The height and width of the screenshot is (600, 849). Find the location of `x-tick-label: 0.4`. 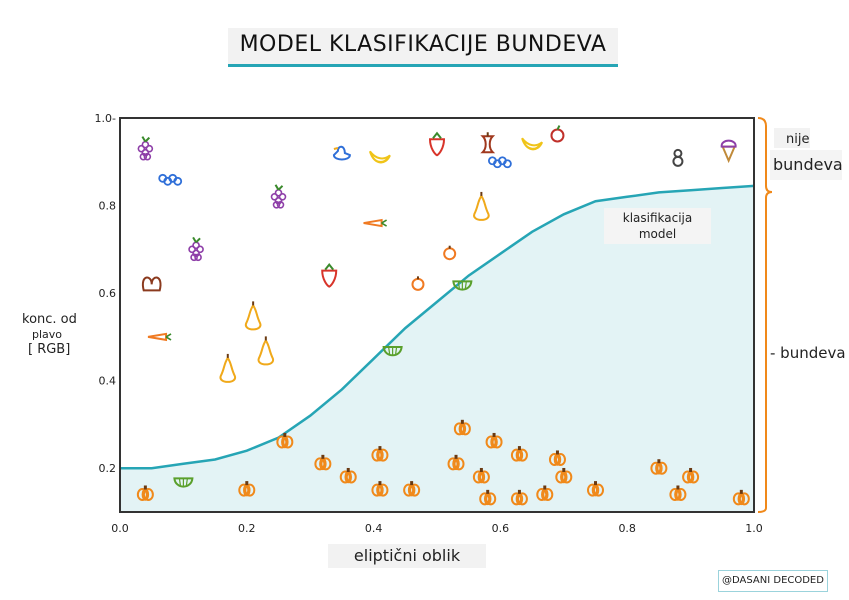

x-tick-label: 0.4 is located at coordinates (374, 528).